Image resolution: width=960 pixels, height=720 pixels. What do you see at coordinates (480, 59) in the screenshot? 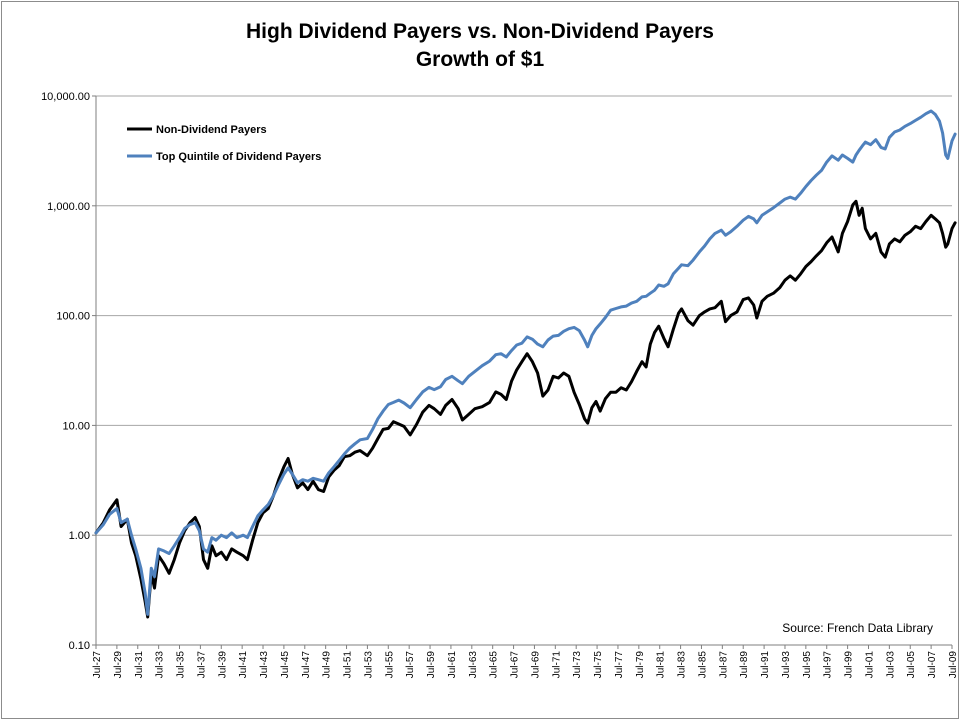
I see `chart-subtitle: Growth of $1` at bounding box center [480, 59].